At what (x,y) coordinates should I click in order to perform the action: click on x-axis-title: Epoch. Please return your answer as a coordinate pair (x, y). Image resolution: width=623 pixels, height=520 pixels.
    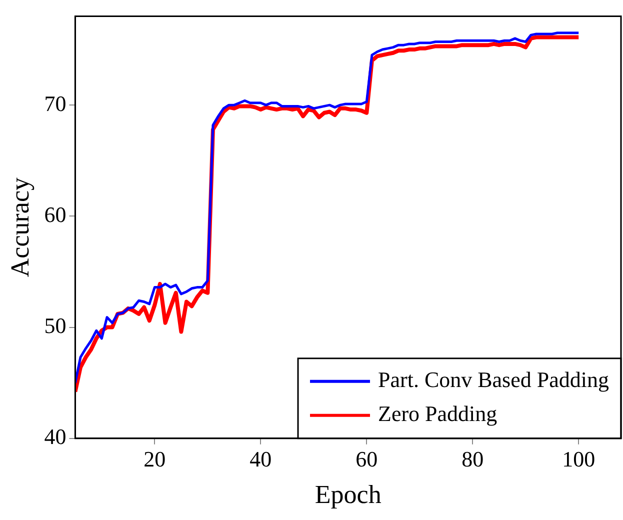
    Looking at the image, I should click on (348, 495).